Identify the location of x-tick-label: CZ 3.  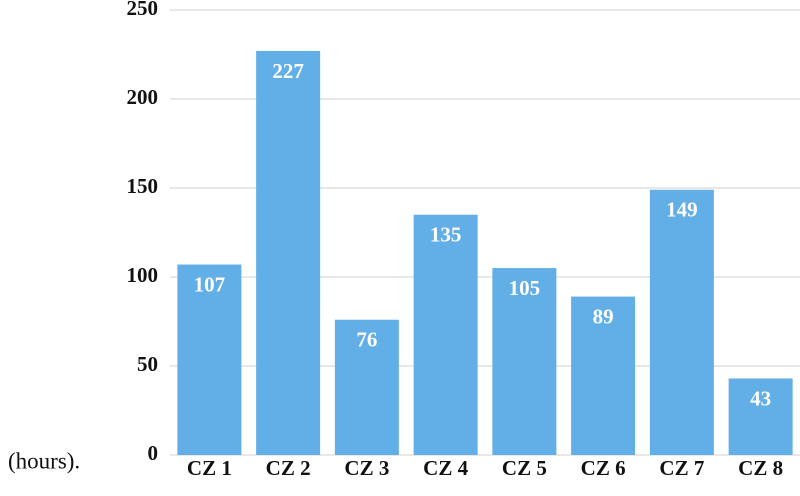
(366, 468).